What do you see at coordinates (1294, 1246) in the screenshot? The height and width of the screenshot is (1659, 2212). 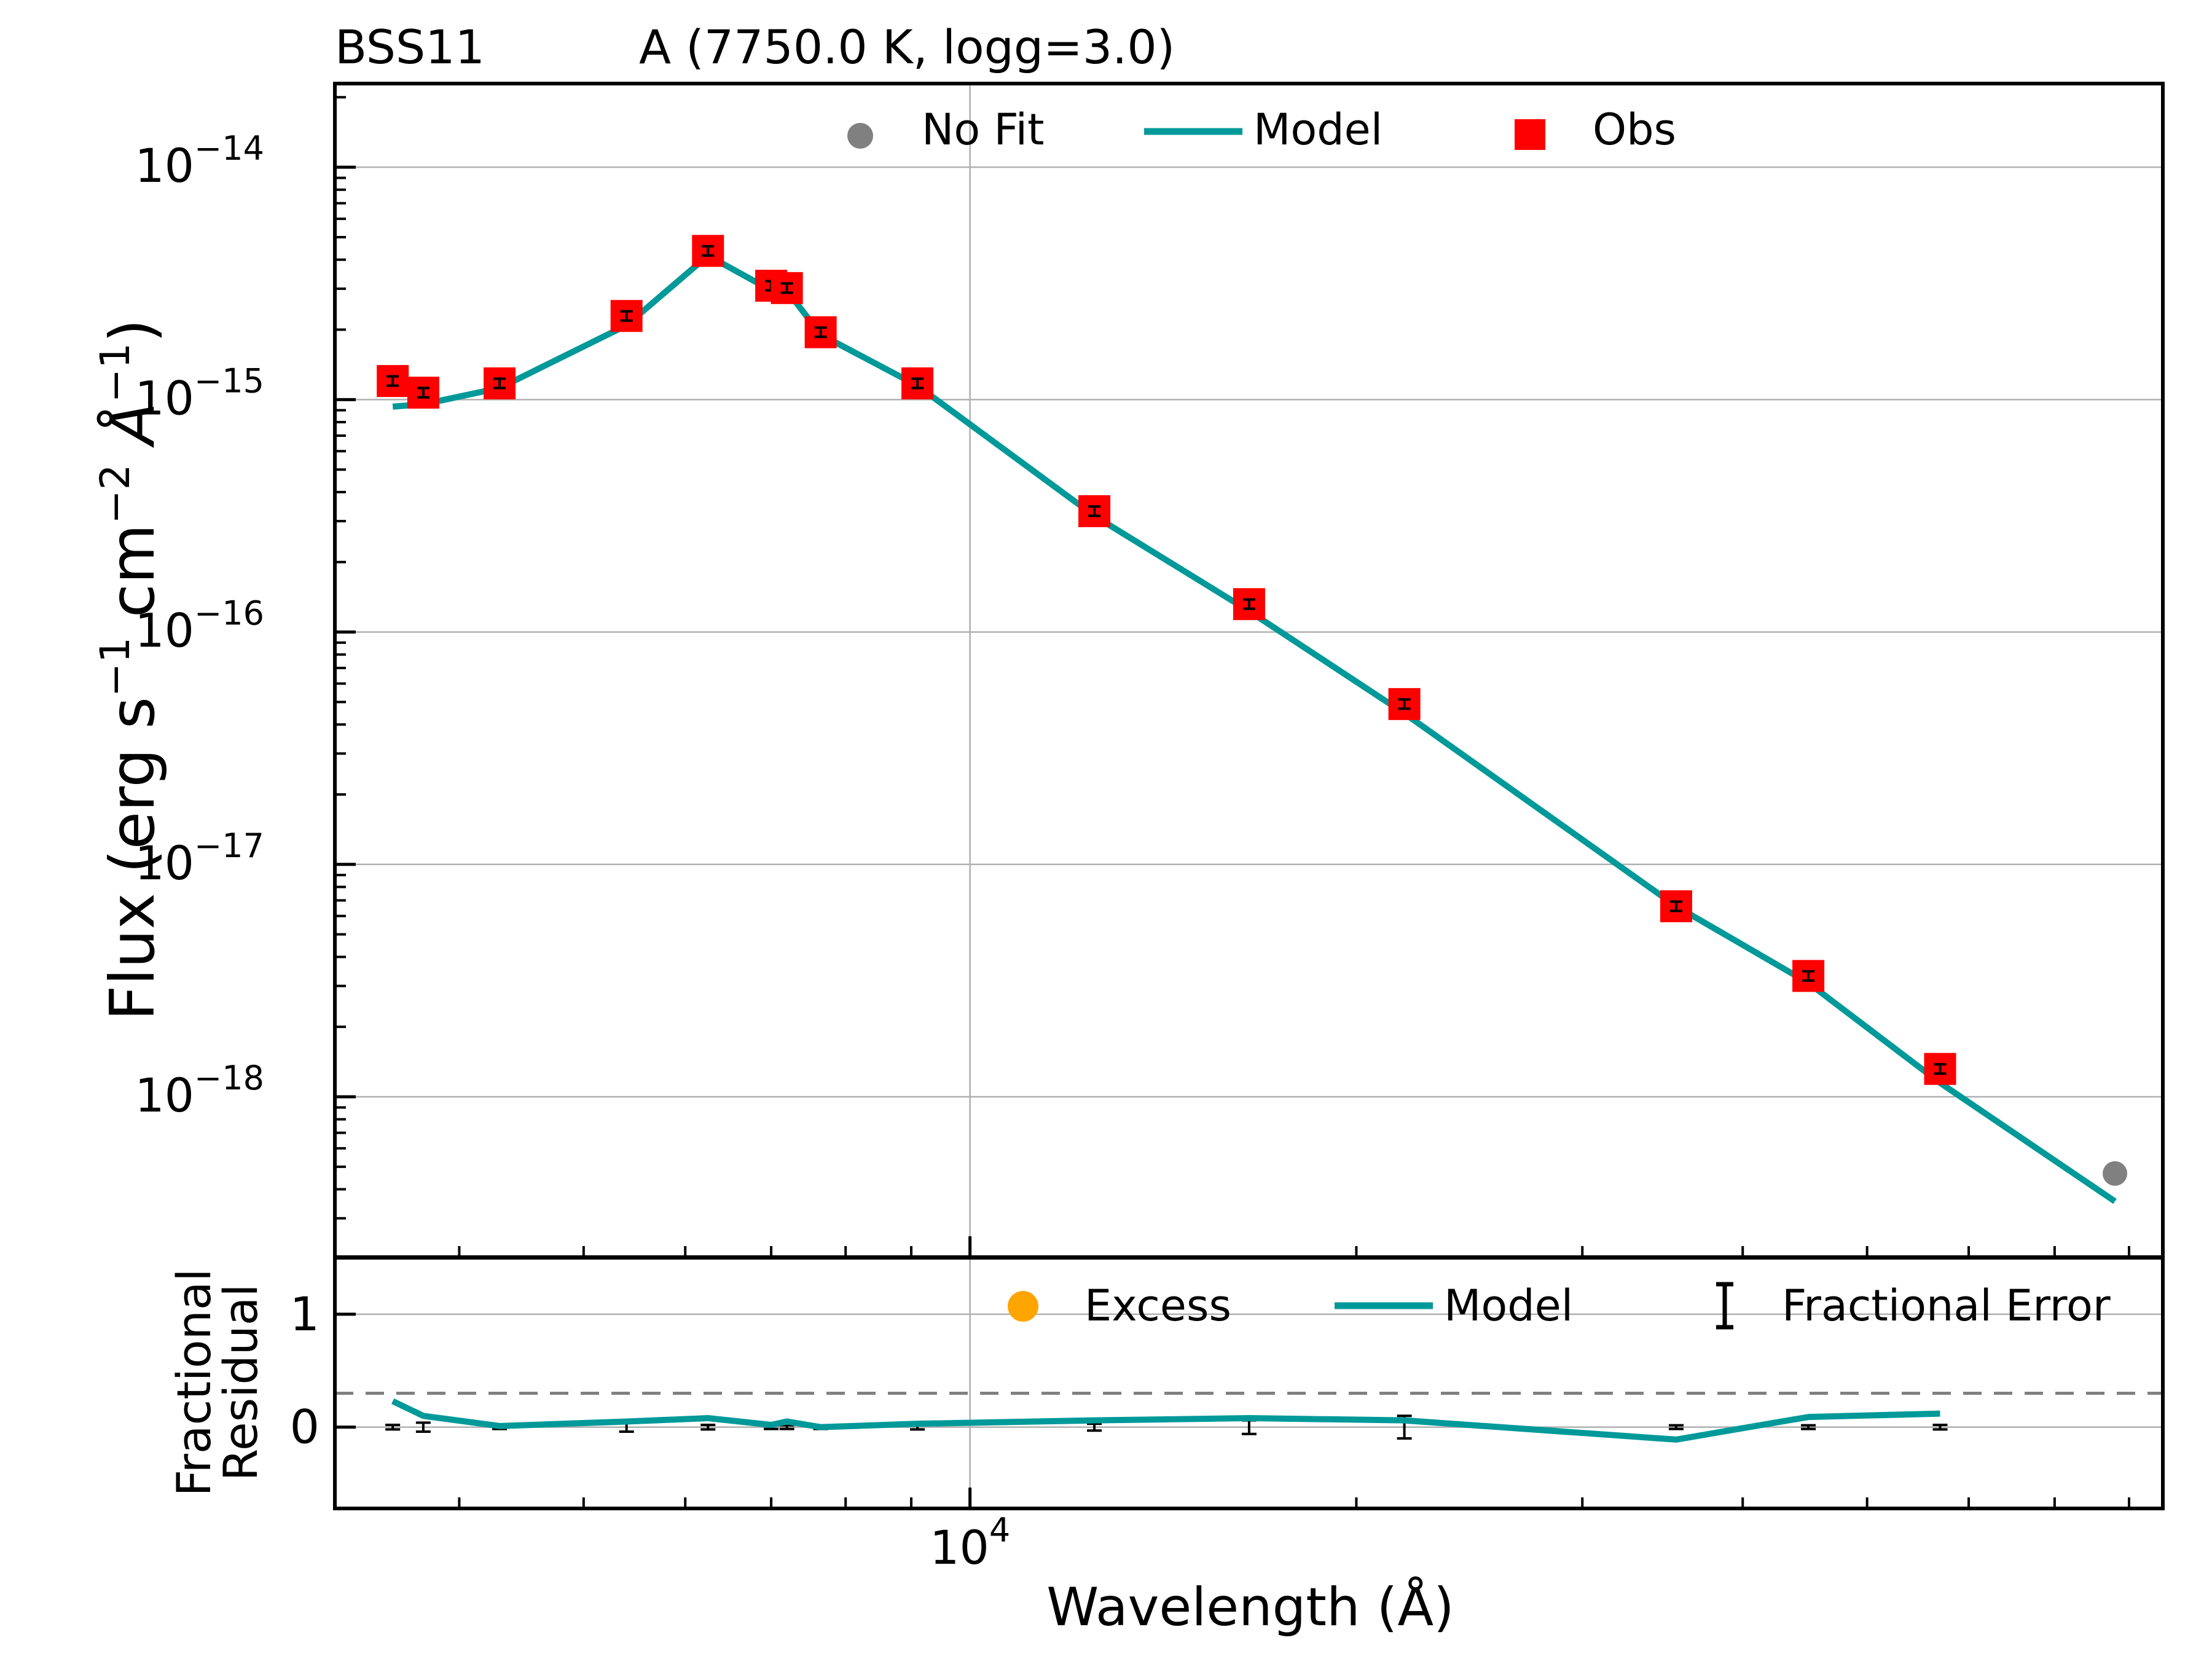 I see `main-x-ticks` at bounding box center [1294, 1246].